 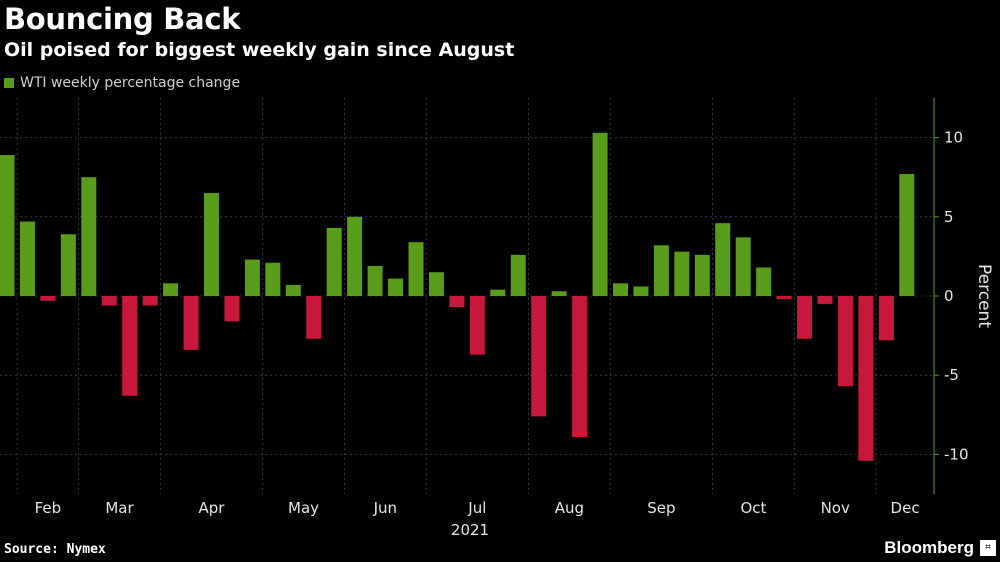 I want to click on chart-title: Bouncing Back, so click(x=122, y=19).